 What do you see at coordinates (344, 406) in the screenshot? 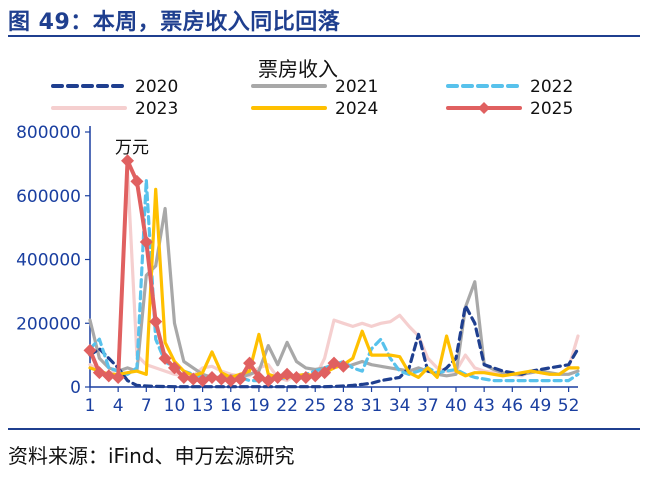
I see `x-tick-label: 28` at bounding box center [344, 406].